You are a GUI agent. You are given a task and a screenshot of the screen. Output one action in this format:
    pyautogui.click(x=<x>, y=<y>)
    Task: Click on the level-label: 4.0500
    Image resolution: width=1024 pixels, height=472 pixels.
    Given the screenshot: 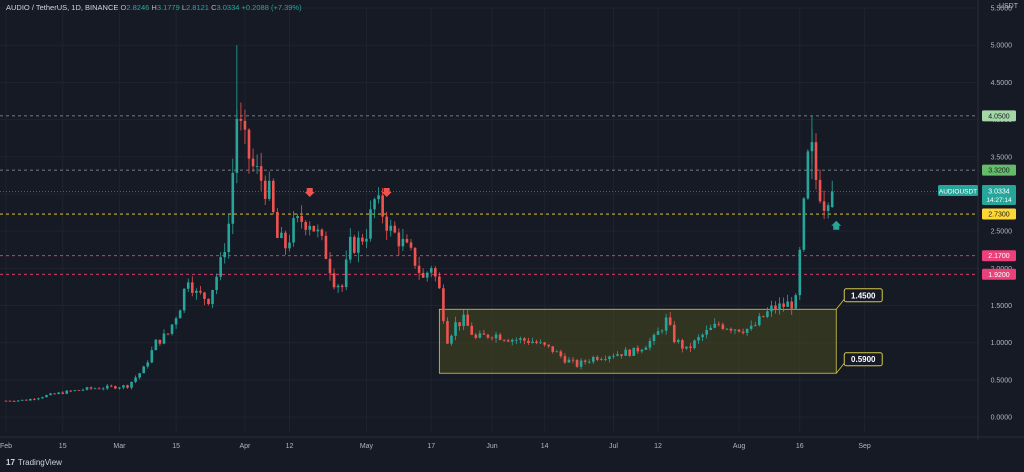 What is the action you would take?
    pyautogui.click(x=999, y=116)
    